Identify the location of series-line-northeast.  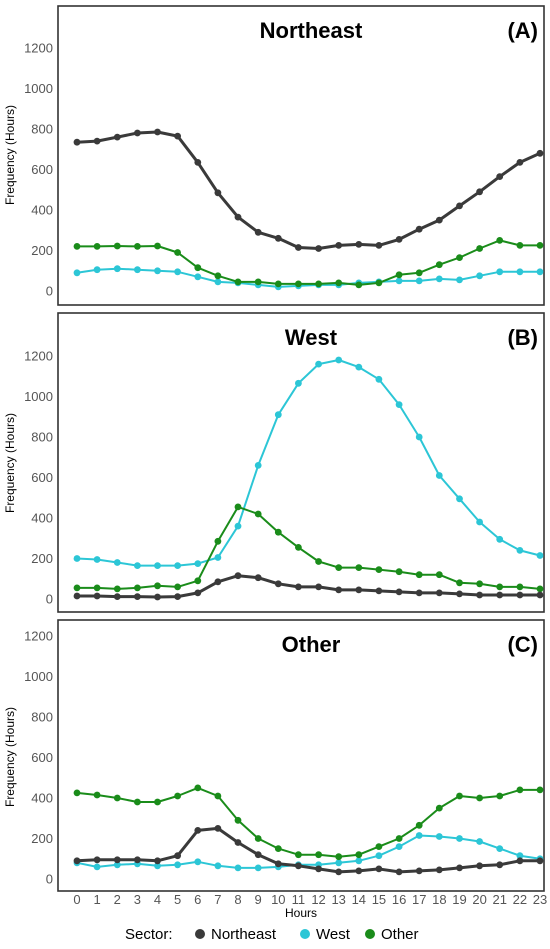
(308, 190).